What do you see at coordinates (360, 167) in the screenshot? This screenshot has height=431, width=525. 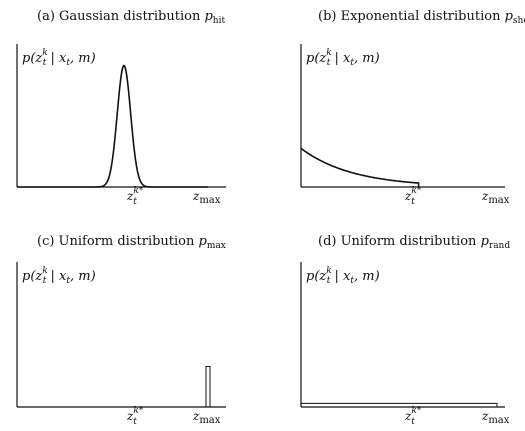 I see `exponential-curve` at bounding box center [360, 167].